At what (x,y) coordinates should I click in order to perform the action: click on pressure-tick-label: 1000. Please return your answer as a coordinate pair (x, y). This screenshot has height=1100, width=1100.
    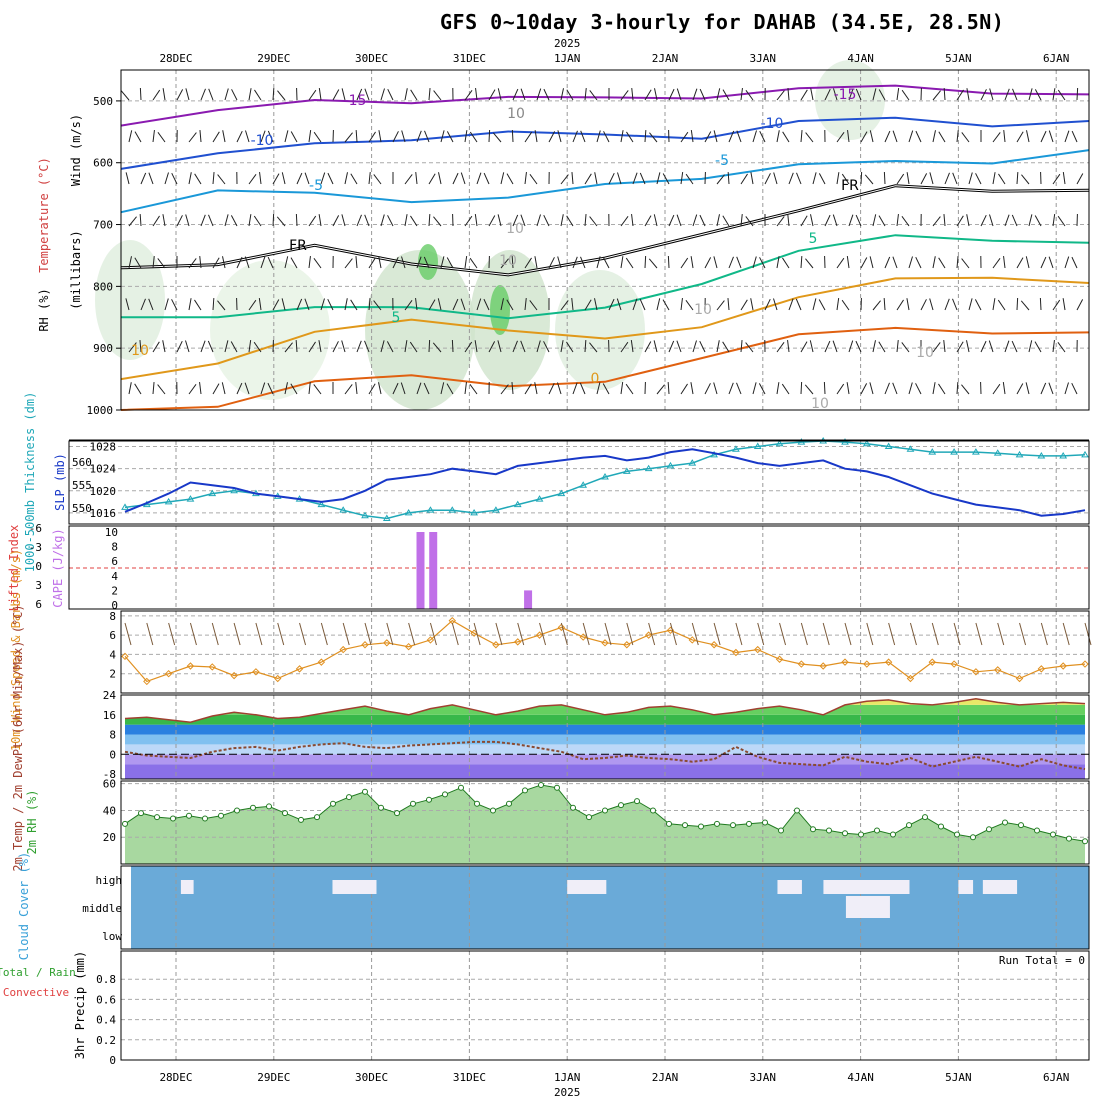
    Looking at the image, I should click on (100, 410).